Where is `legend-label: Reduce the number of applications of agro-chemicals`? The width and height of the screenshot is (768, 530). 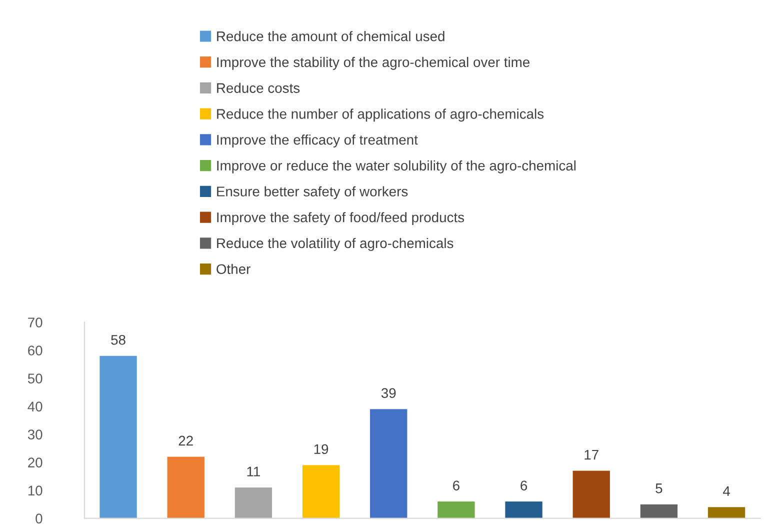
legend-label: Reduce the number of applications of agro-chemicals is located at coordinates (380, 115).